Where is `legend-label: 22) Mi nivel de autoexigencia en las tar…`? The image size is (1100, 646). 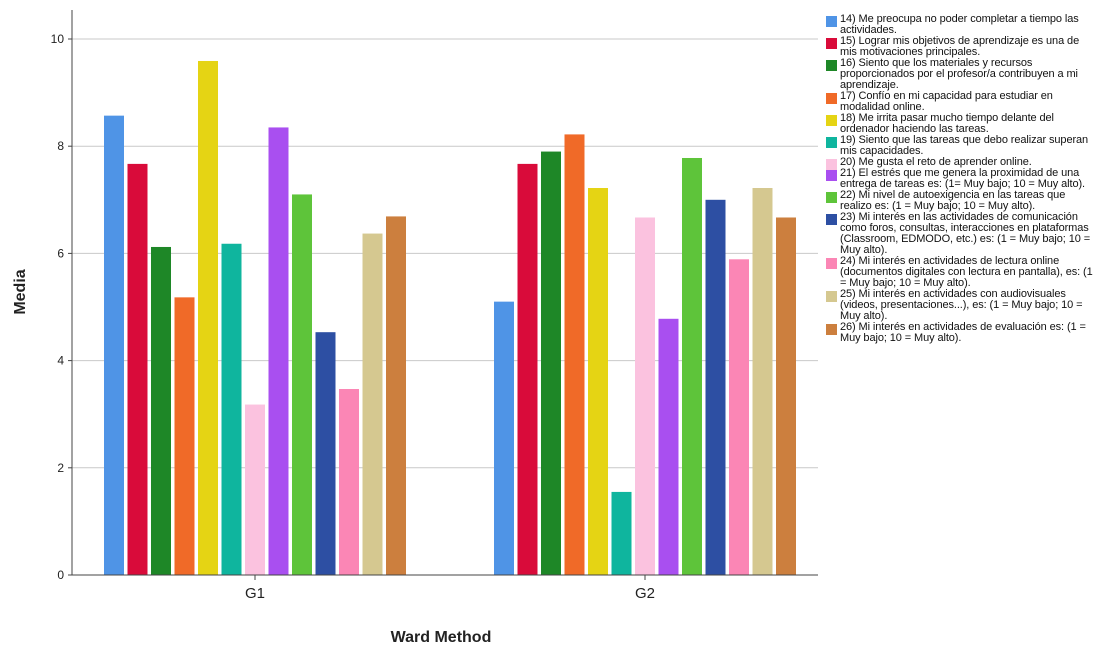 legend-label: 22) Mi nivel de autoexigencia en las tar… is located at coordinates (953, 200).